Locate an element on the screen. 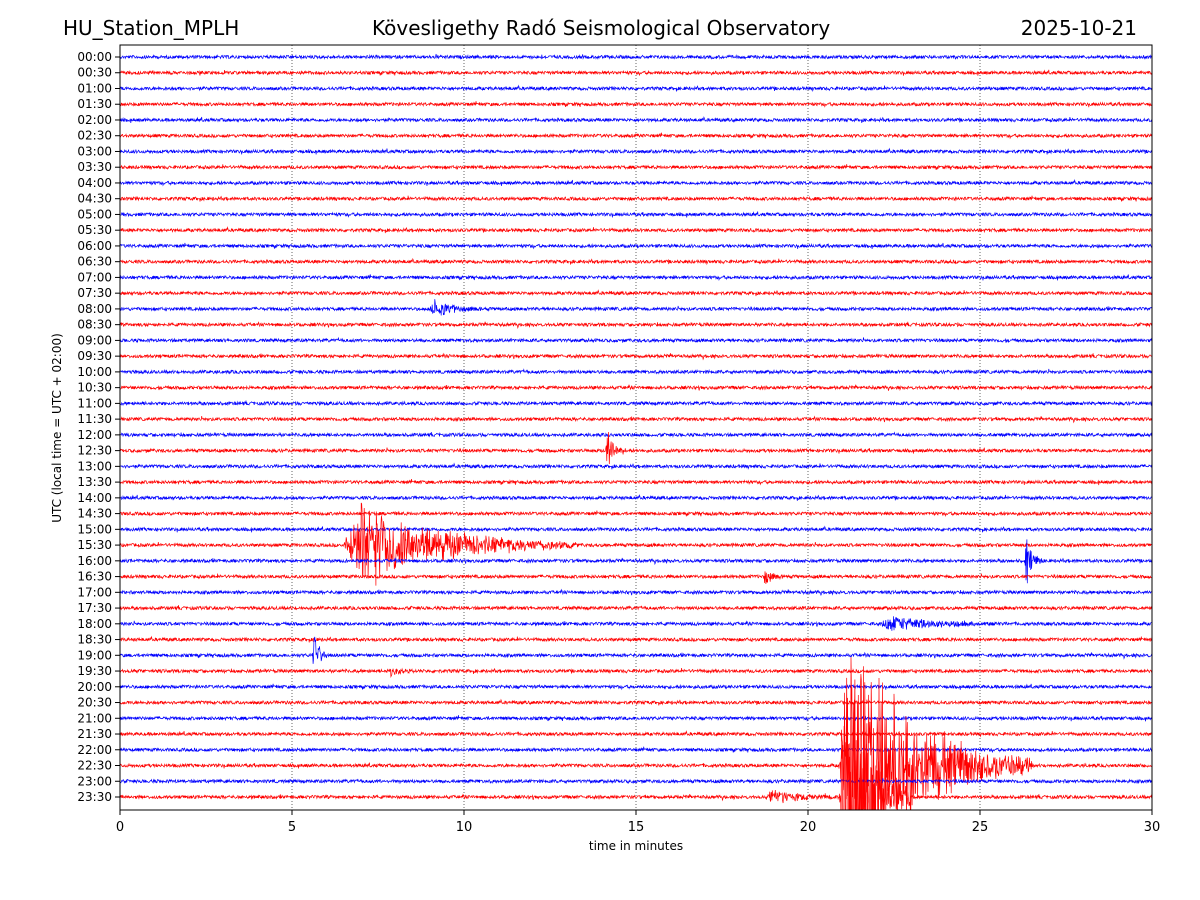  x-tick-label: 10 is located at coordinates (464, 827).